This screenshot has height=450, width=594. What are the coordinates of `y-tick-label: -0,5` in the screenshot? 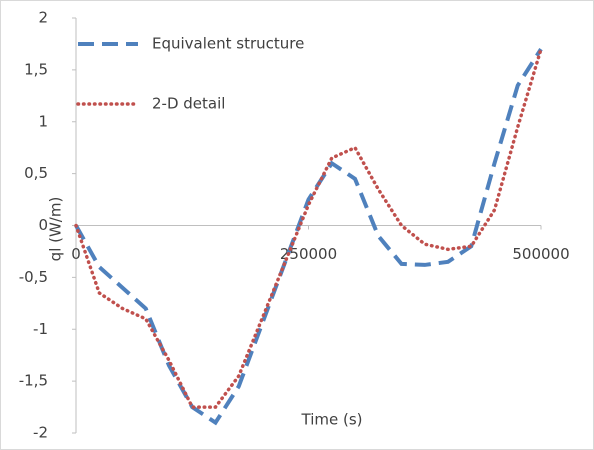 It's located at (33, 277).